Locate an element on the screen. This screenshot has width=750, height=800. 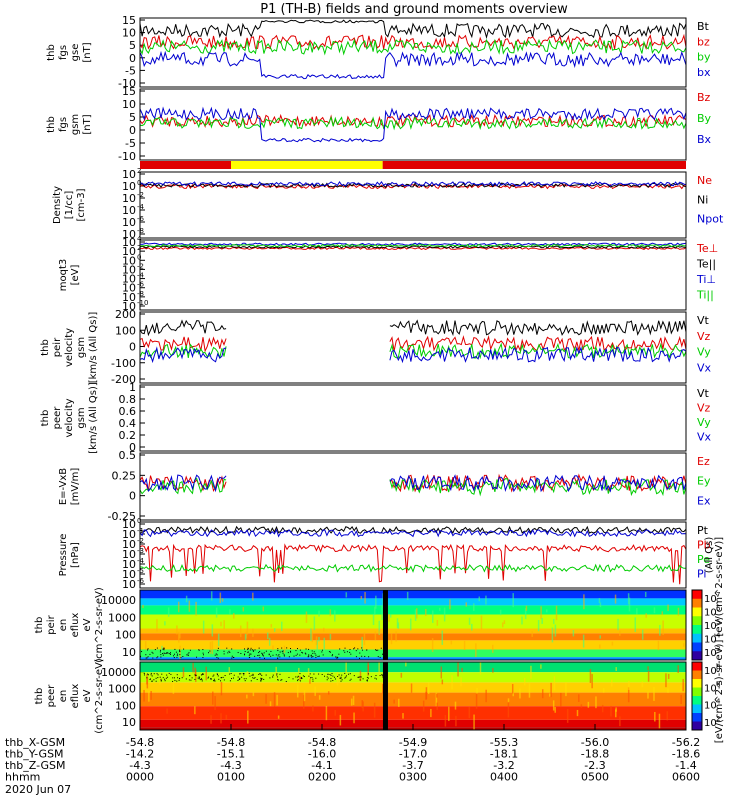
ytick-exp-pressure: 0 is located at coordinates (139, 521).